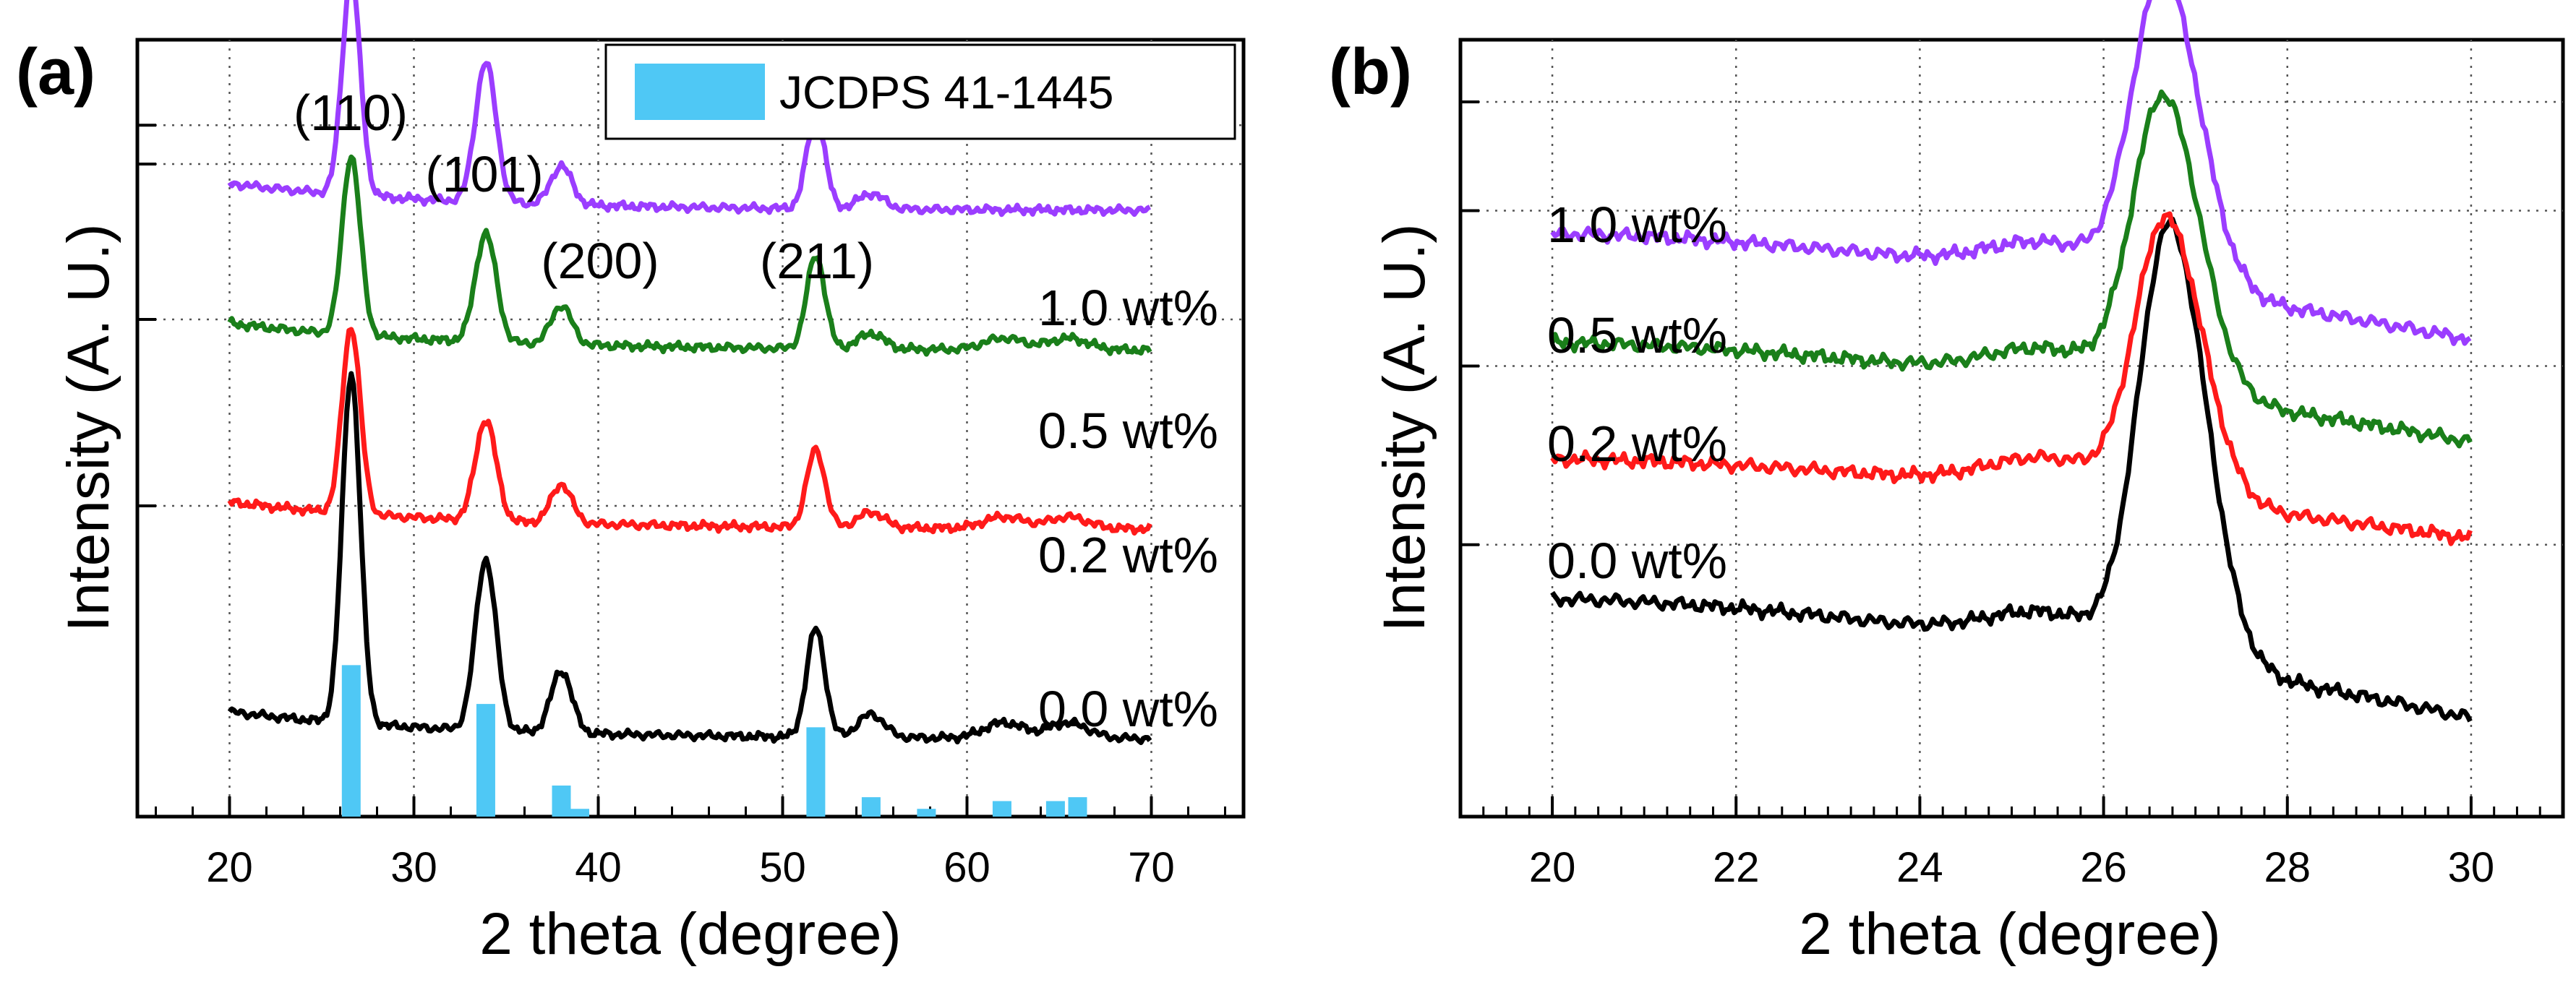 The height and width of the screenshot is (985, 2576). I want to click on peak-label: (101), so click(484, 174).